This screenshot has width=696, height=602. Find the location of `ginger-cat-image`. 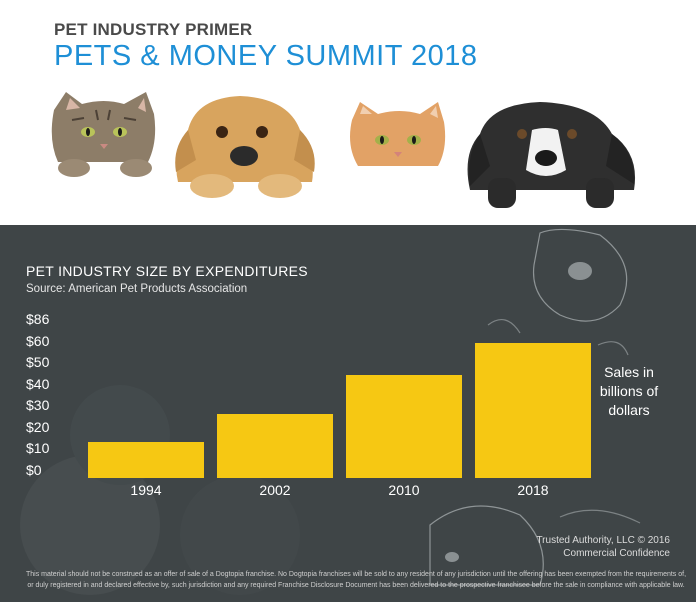

ginger-cat-image is located at coordinates (398, 134).